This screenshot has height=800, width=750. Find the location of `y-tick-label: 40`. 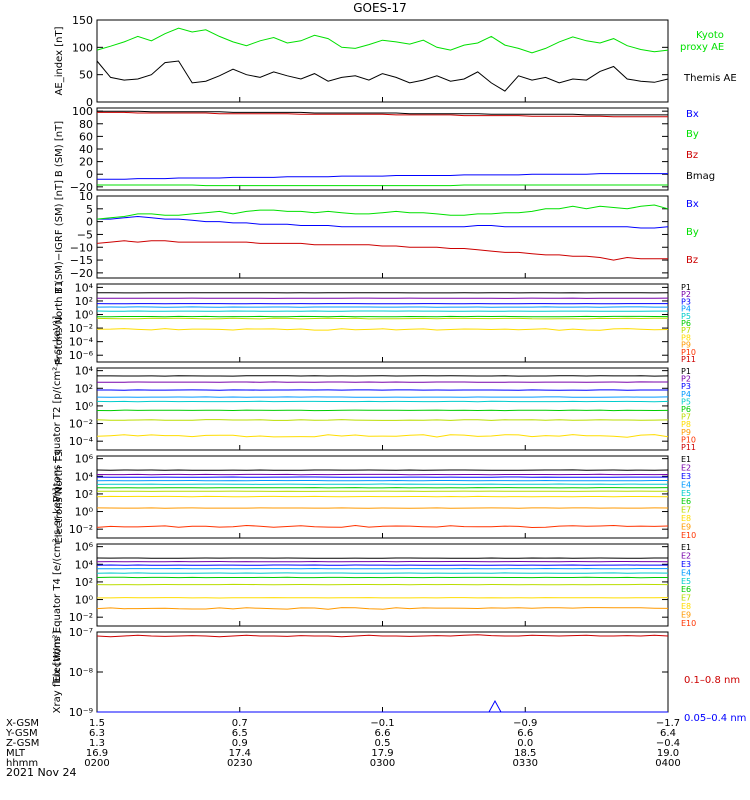

y-tick-label: 40 is located at coordinates (86, 149).